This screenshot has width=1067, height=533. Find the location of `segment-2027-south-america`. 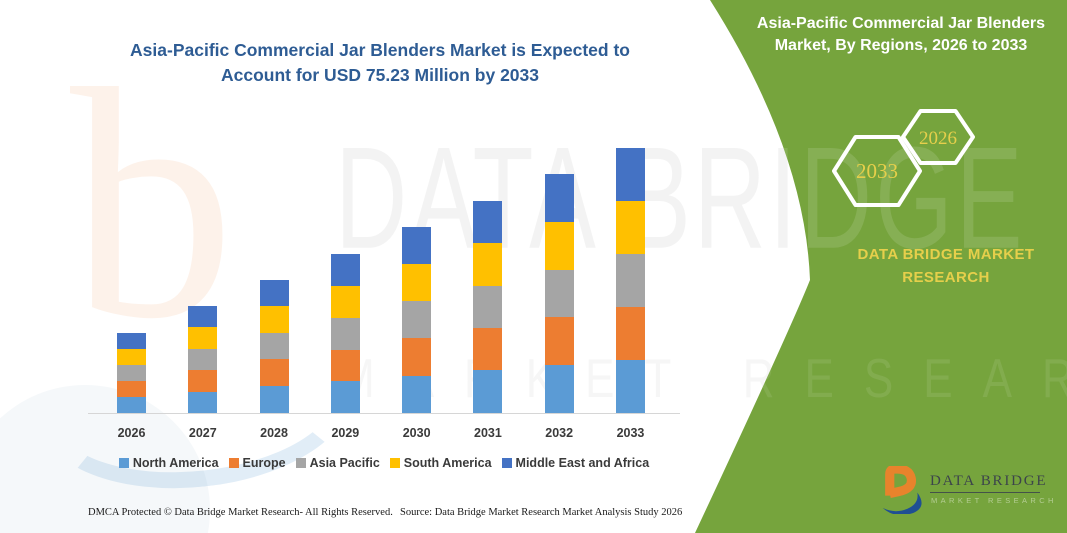

segment-2027-south-america is located at coordinates (203, 338).